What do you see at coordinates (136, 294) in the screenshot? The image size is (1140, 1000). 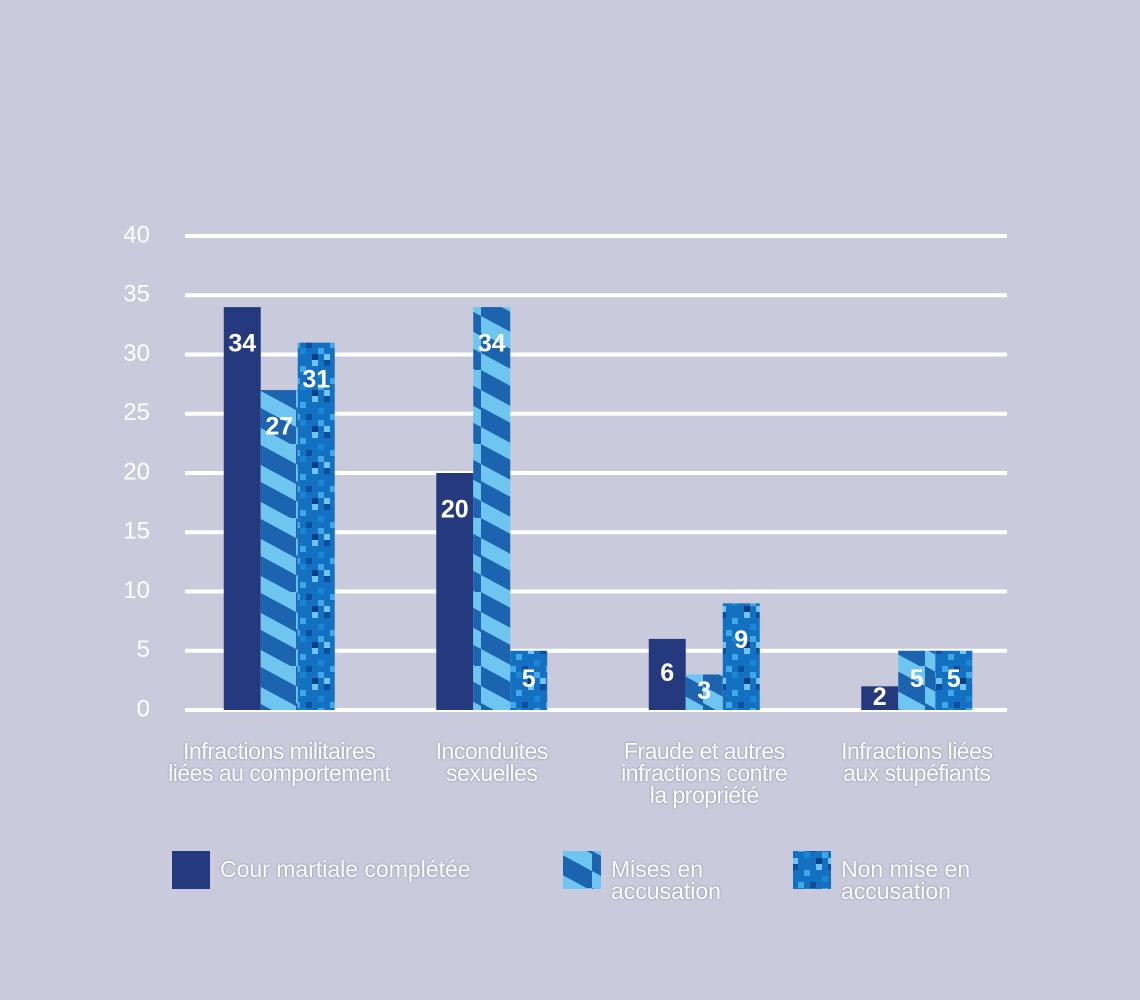 I see `y-tick-label: 35` at bounding box center [136, 294].